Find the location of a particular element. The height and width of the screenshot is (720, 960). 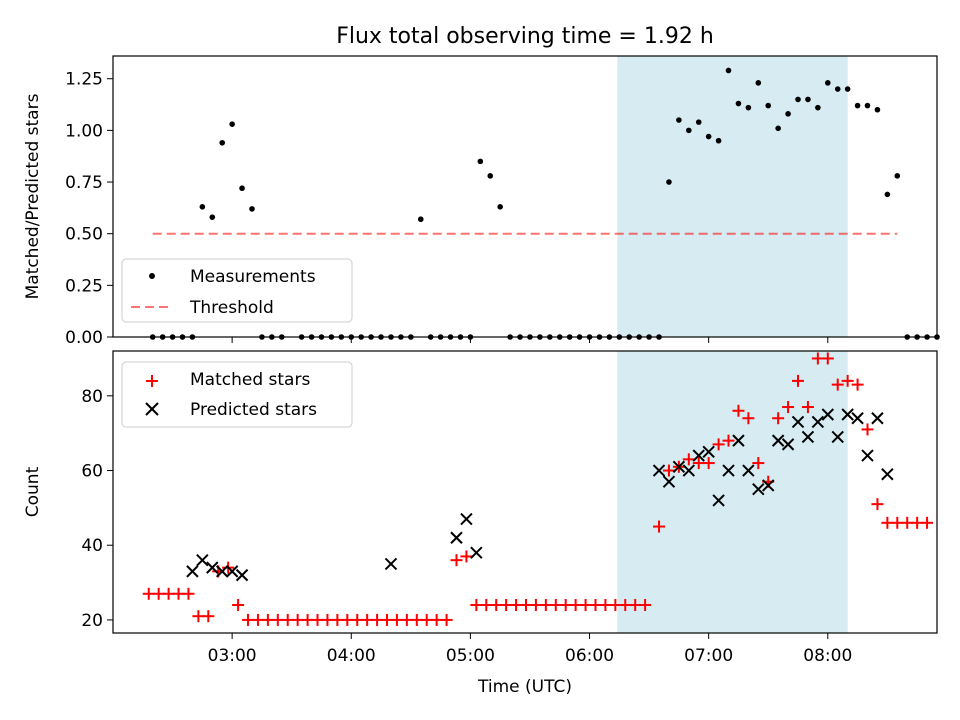

measurement-legend-marker is located at coordinates (152, 276).